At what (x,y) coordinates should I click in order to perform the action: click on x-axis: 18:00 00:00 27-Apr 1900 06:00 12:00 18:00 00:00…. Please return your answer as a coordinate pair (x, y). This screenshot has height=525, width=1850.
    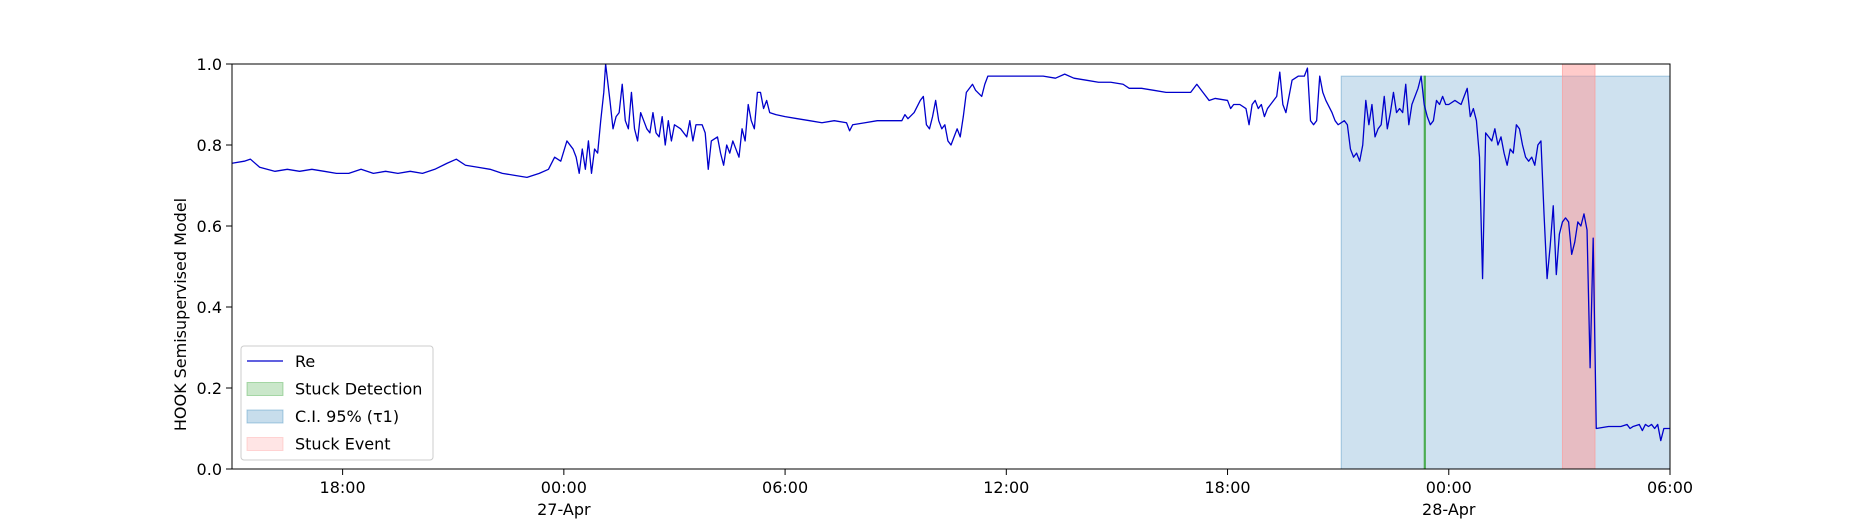
    Looking at the image, I should click on (1006, 497).